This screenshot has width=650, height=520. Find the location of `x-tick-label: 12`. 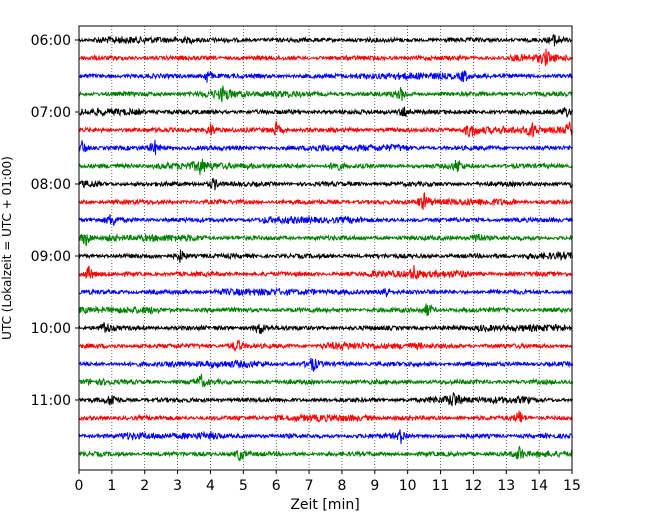

x-tick-label: 12 is located at coordinates (473, 486).